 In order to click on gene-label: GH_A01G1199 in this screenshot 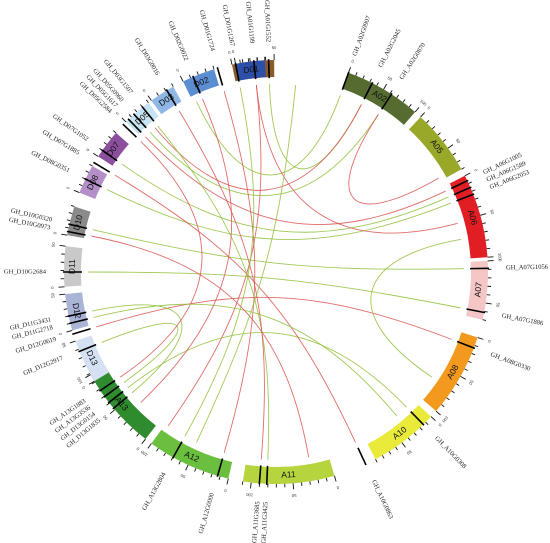, I will do `click(249, 22)`.